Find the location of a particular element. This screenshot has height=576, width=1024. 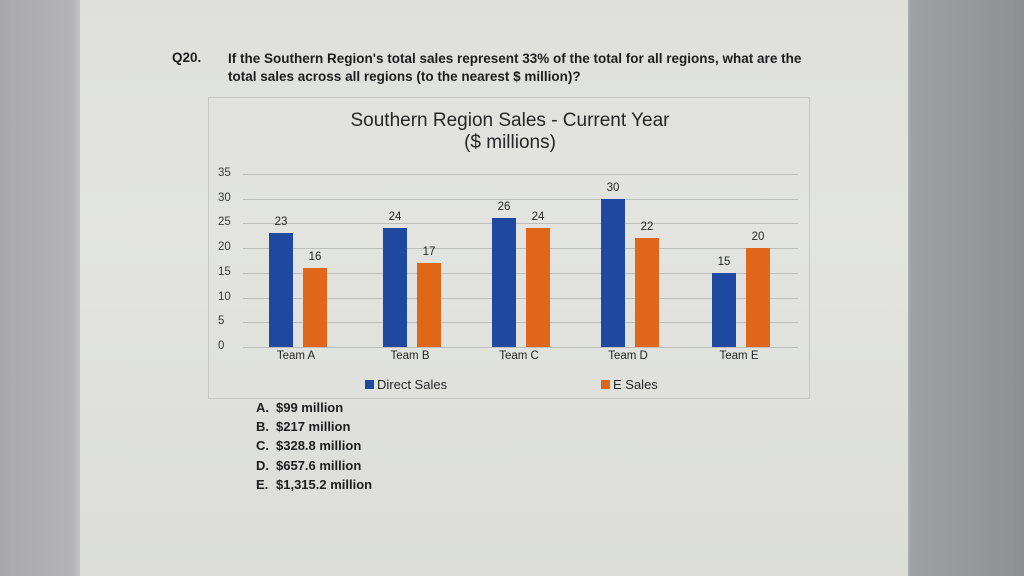

answer-text: $328.8 million is located at coordinates (319, 446).